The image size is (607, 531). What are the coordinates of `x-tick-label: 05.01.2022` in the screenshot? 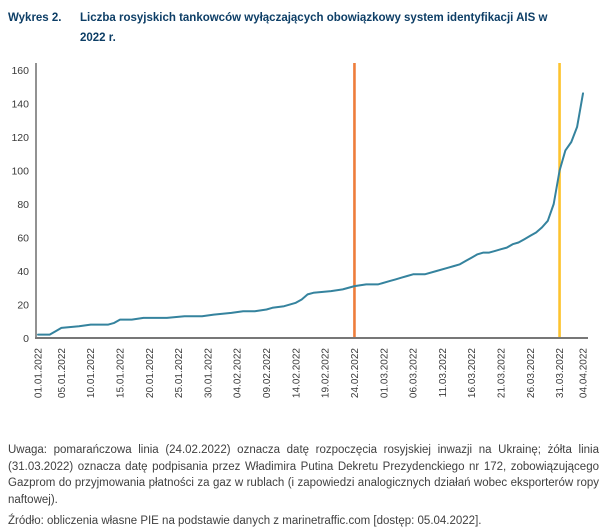 It's located at (62, 373).